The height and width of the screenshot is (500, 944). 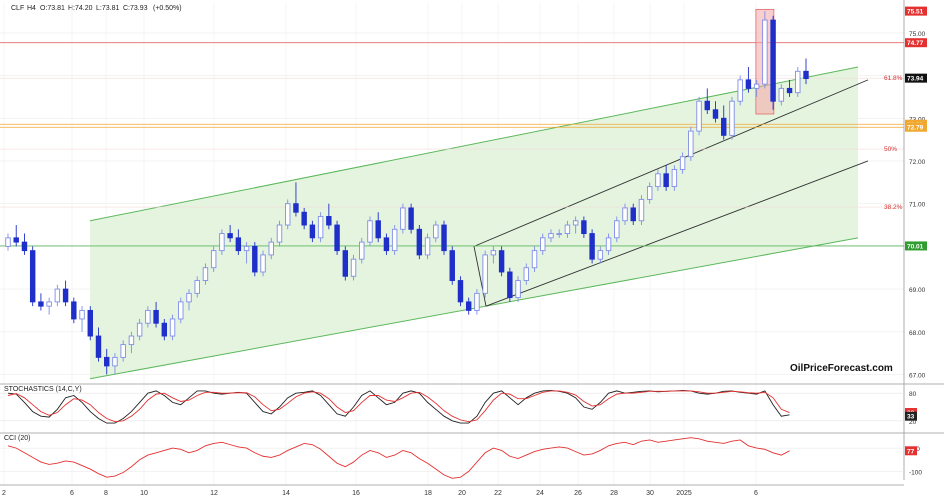 What do you see at coordinates (4, 493) in the screenshot?
I see `x-tick-label: 2` at bounding box center [4, 493].